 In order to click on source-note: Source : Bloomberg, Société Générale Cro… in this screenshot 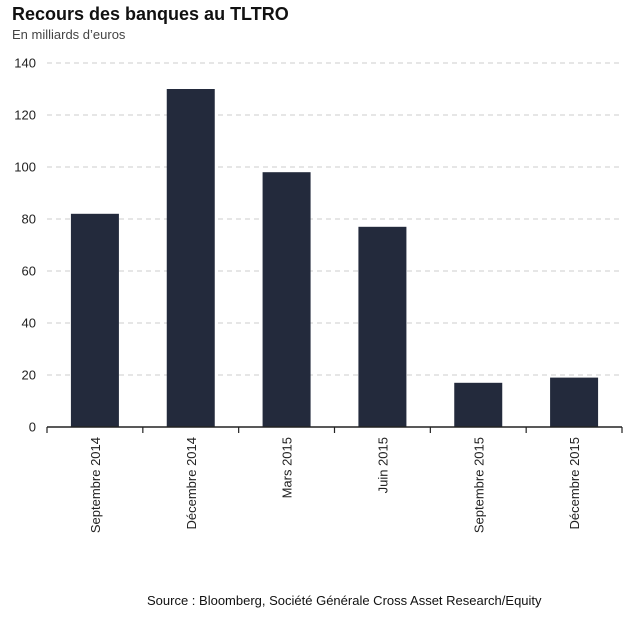, I will do `click(344, 600)`.